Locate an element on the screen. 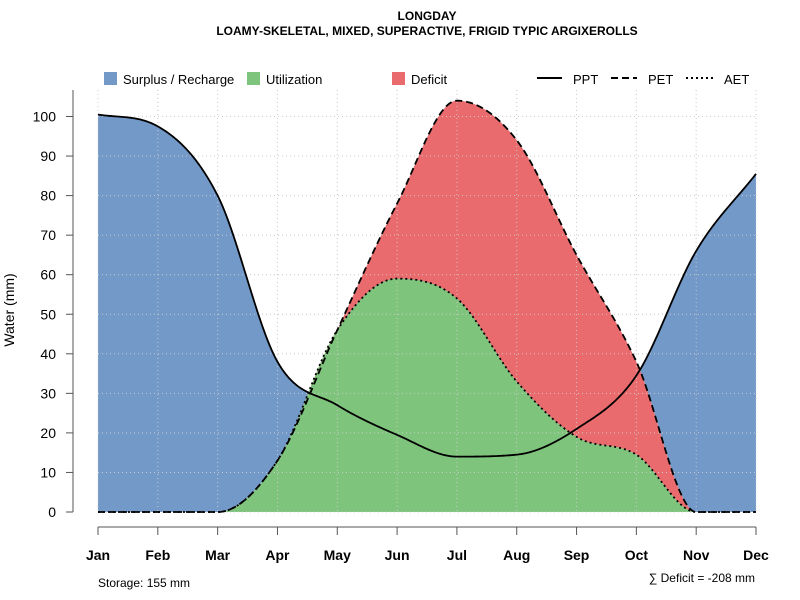 The image size is (800, 600). y-tick-label: 40 is located at coordinates (48, 354).